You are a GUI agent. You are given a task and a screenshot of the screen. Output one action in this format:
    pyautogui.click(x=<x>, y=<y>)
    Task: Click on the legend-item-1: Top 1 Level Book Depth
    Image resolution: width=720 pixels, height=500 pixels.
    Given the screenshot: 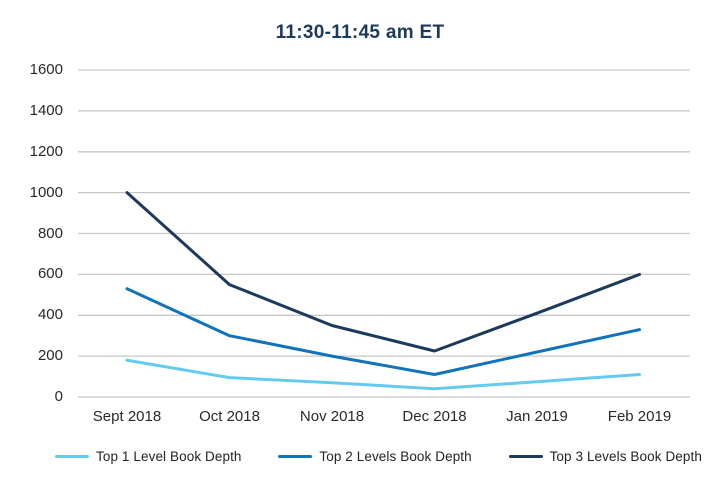 What is the action you would take?
    pyautogui.click(x=148, y=456)
    